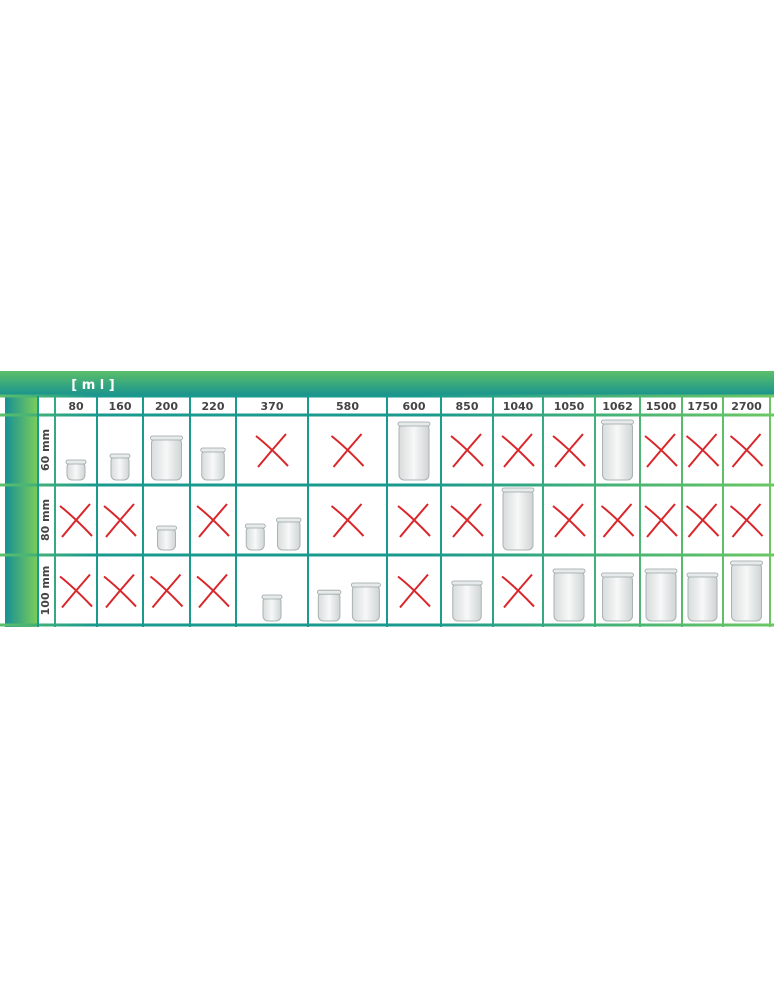  Describe the element at coordinates (272, 406) in the screenshot. I see `column-header: 370` at that location.